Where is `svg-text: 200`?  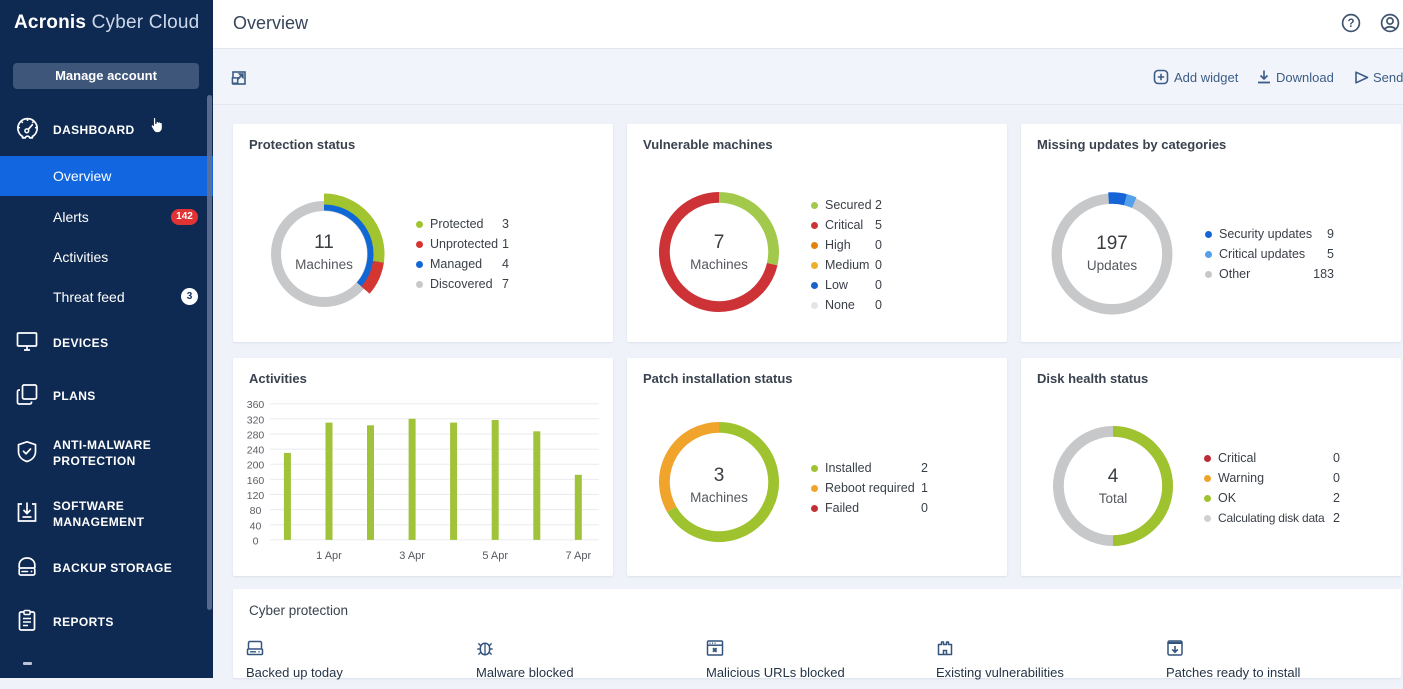
svg-text: 200 is located at coordinates (256, 466).